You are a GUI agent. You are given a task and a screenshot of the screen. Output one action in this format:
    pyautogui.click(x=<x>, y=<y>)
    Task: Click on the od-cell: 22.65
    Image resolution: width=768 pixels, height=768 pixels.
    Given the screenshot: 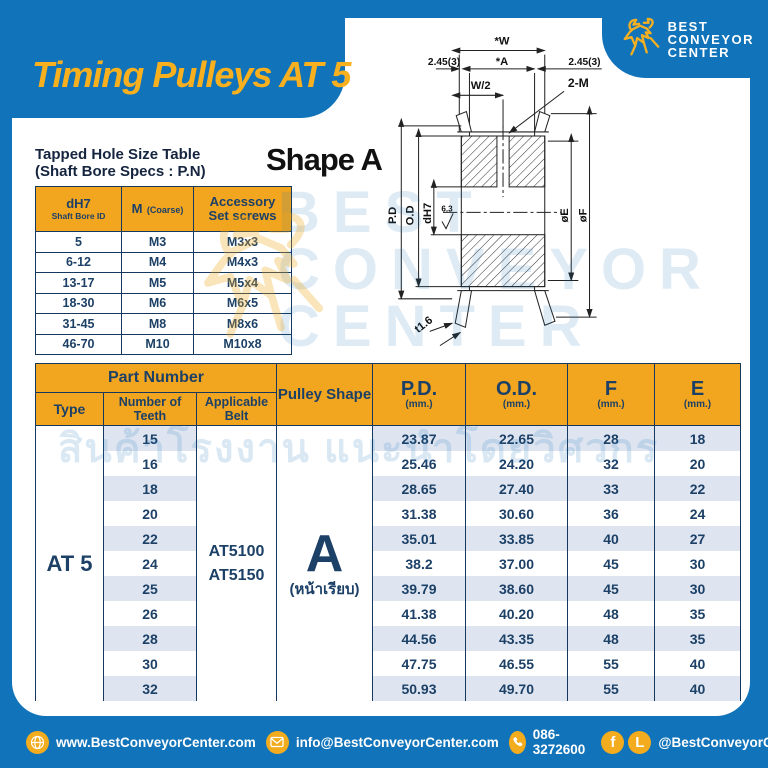 What is the action you would take?
    pyautogui.click(x=516, y=438)
    